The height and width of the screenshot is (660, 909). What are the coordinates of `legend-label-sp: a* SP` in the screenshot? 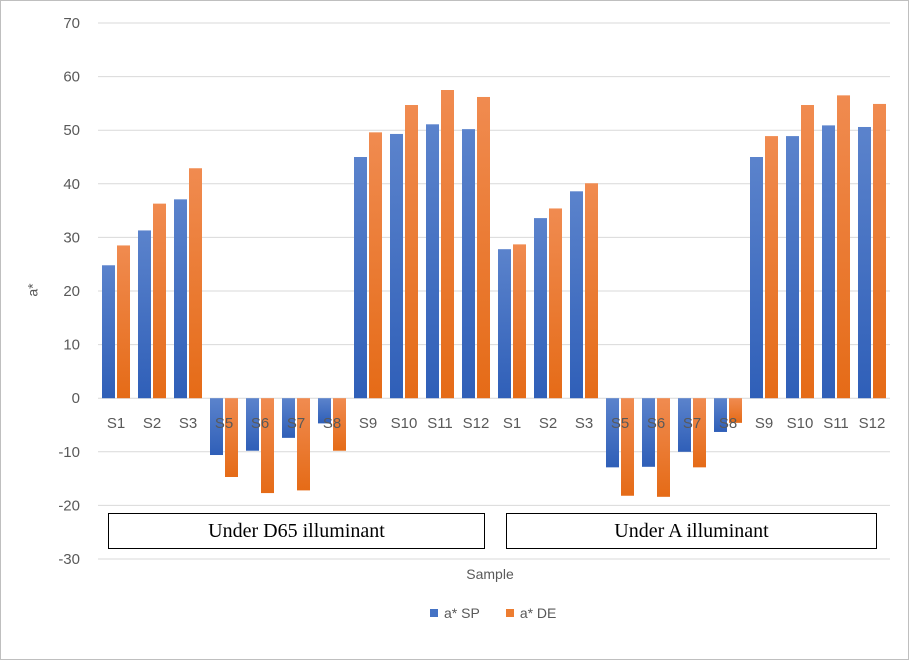 It's located at (462, 613).